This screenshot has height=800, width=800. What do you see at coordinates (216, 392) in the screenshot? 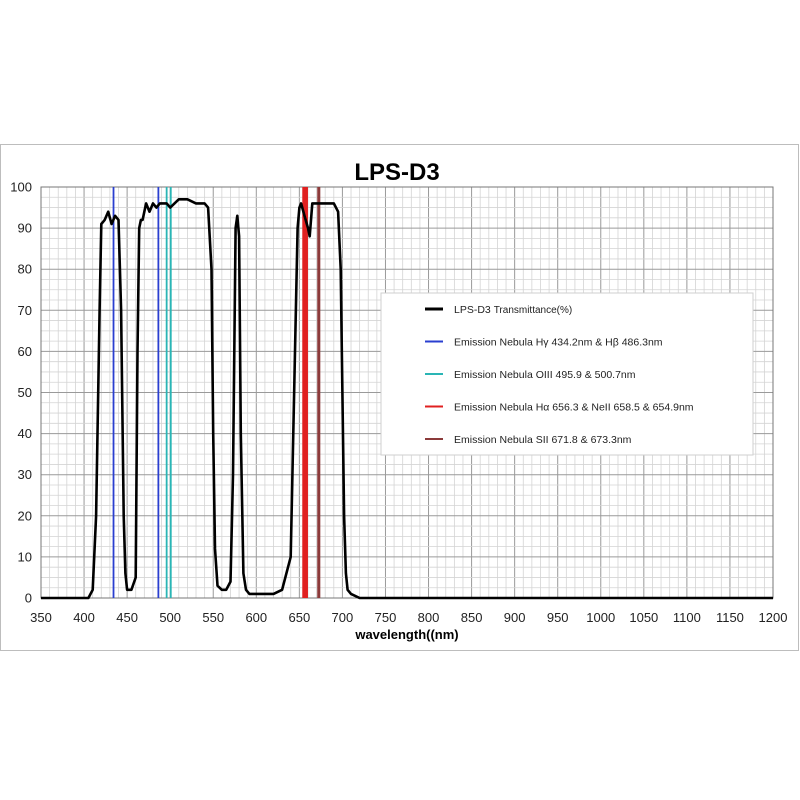
I see `emission-lines` at bounding box center [216, 392].